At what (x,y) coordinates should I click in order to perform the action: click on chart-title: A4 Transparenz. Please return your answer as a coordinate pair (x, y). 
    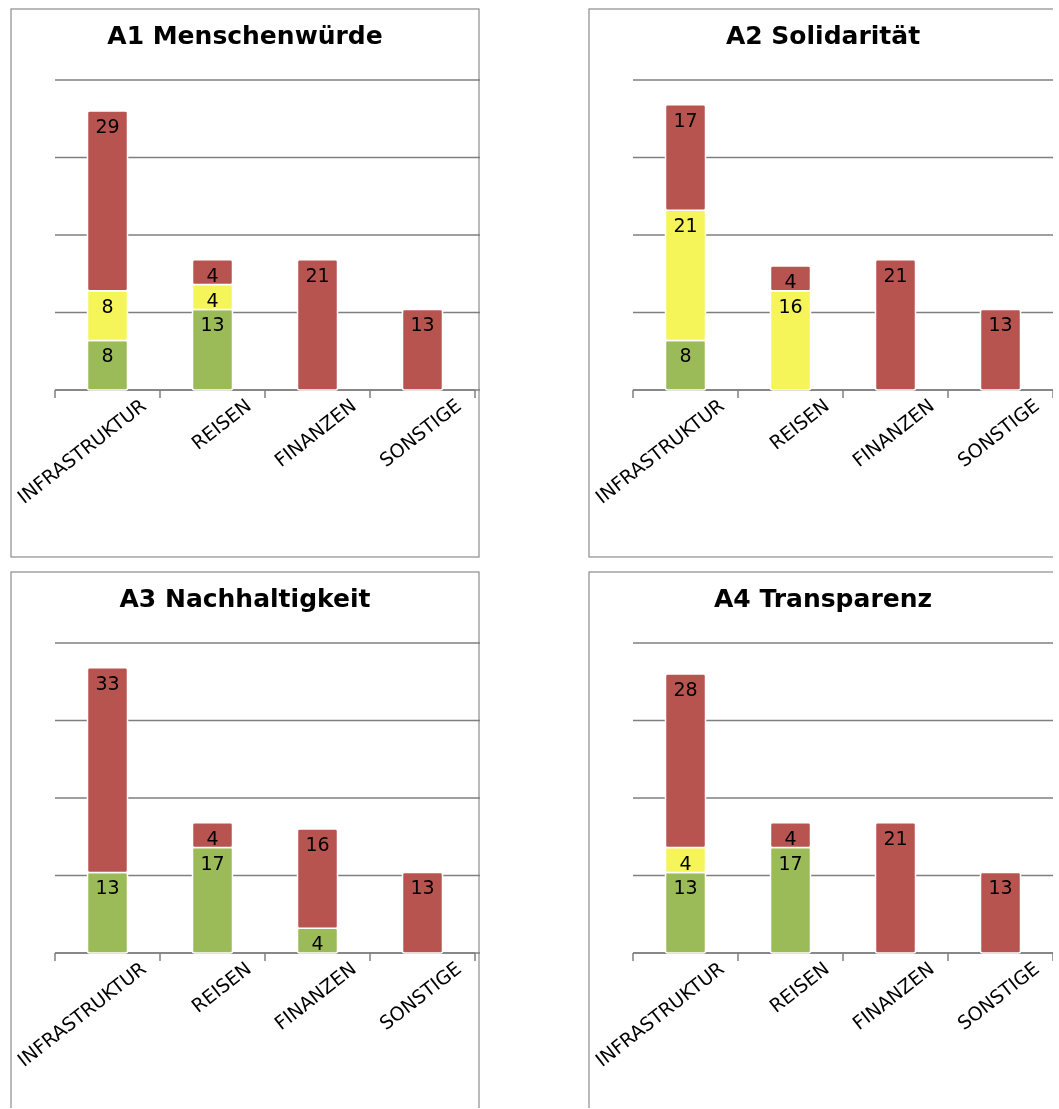
    Looking at the image, I should click on (823, 598).